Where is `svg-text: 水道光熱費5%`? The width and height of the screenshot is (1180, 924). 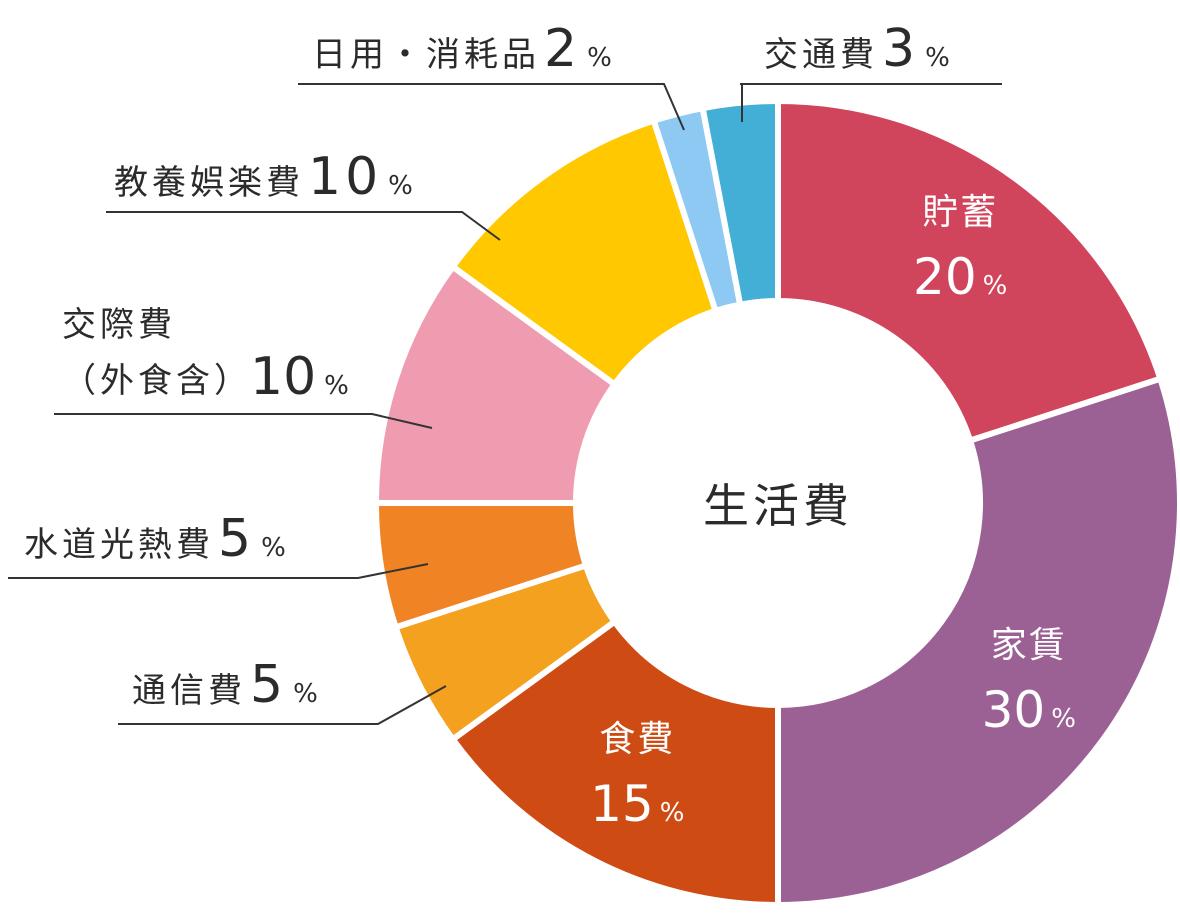 svg-text: 水道光熱費5% is located at coordinates (157, 539).